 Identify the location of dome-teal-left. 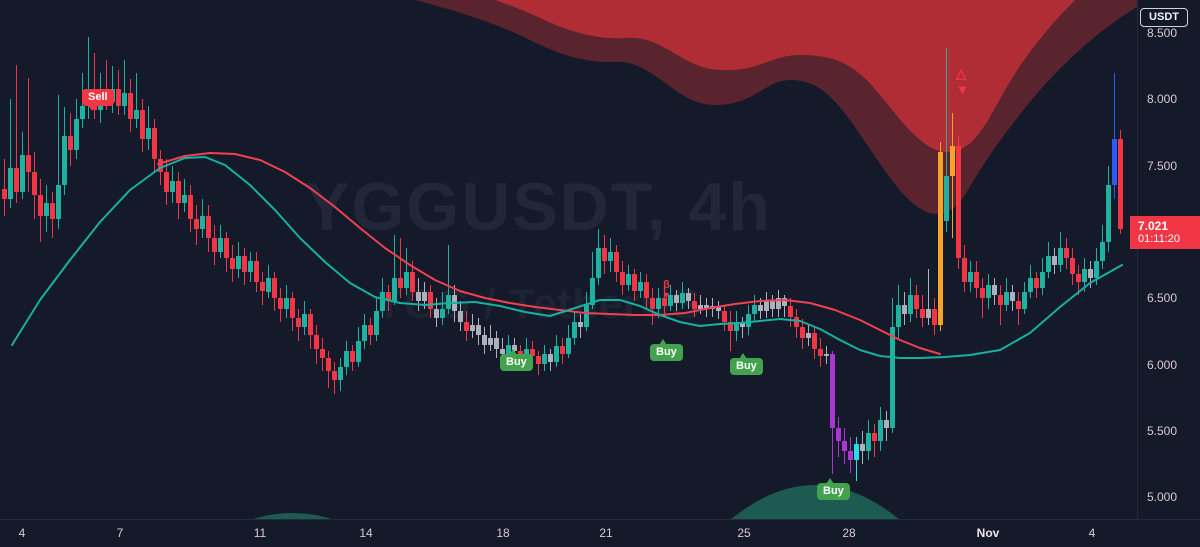
(292, 516).